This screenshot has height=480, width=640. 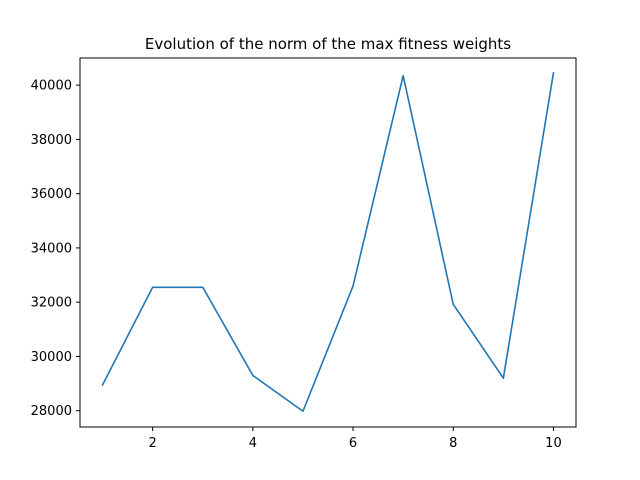 I want to click on y-tick-label: 36000, so click(x=51, y=194).